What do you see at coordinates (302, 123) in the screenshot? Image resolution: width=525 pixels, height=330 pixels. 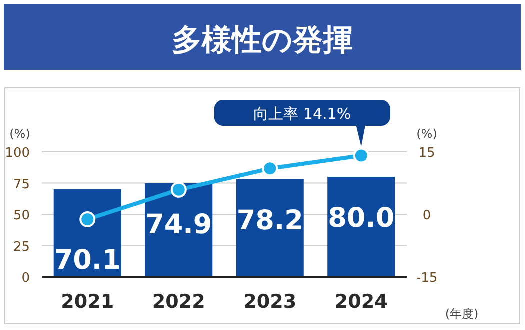 I see `annotation: 向上率 14.1%` at bounding box center [302, 123].